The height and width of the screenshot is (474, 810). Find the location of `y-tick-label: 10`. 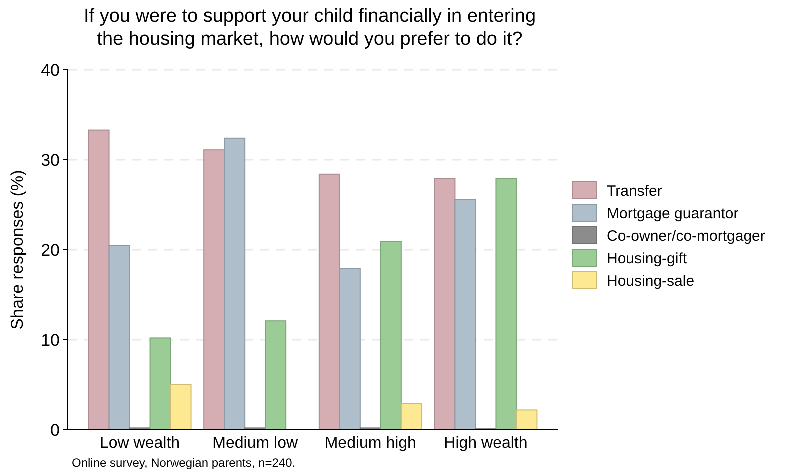

y-tick-label: 10 is located at coordinates (50, 340).